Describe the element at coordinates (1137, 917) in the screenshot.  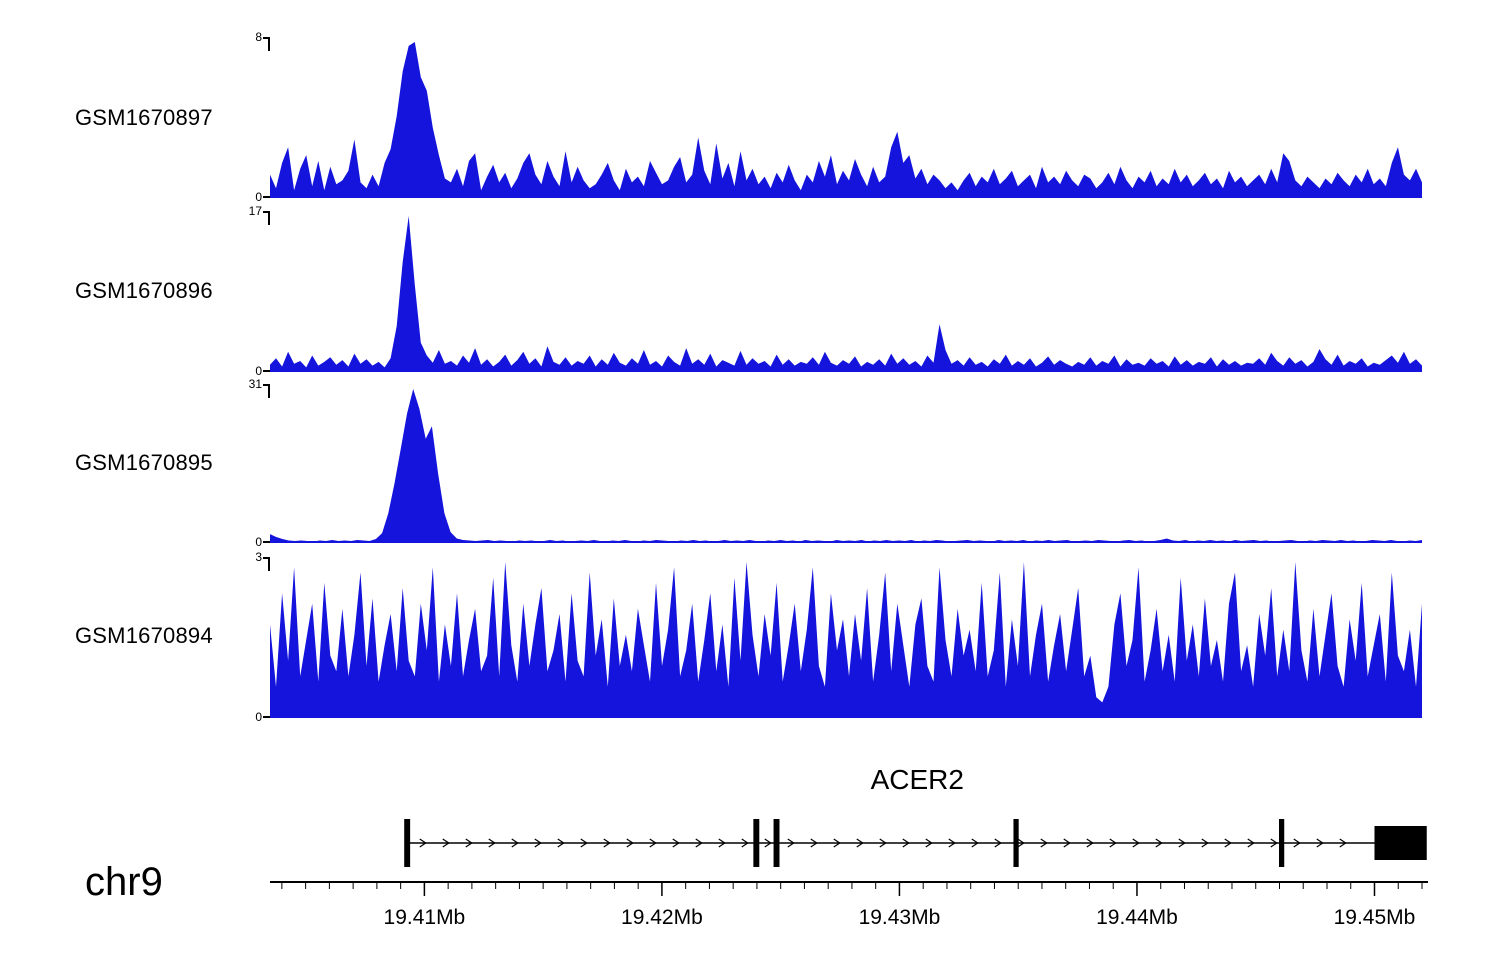
I see `ruler-tick-label: 19.44Mb` at that location.